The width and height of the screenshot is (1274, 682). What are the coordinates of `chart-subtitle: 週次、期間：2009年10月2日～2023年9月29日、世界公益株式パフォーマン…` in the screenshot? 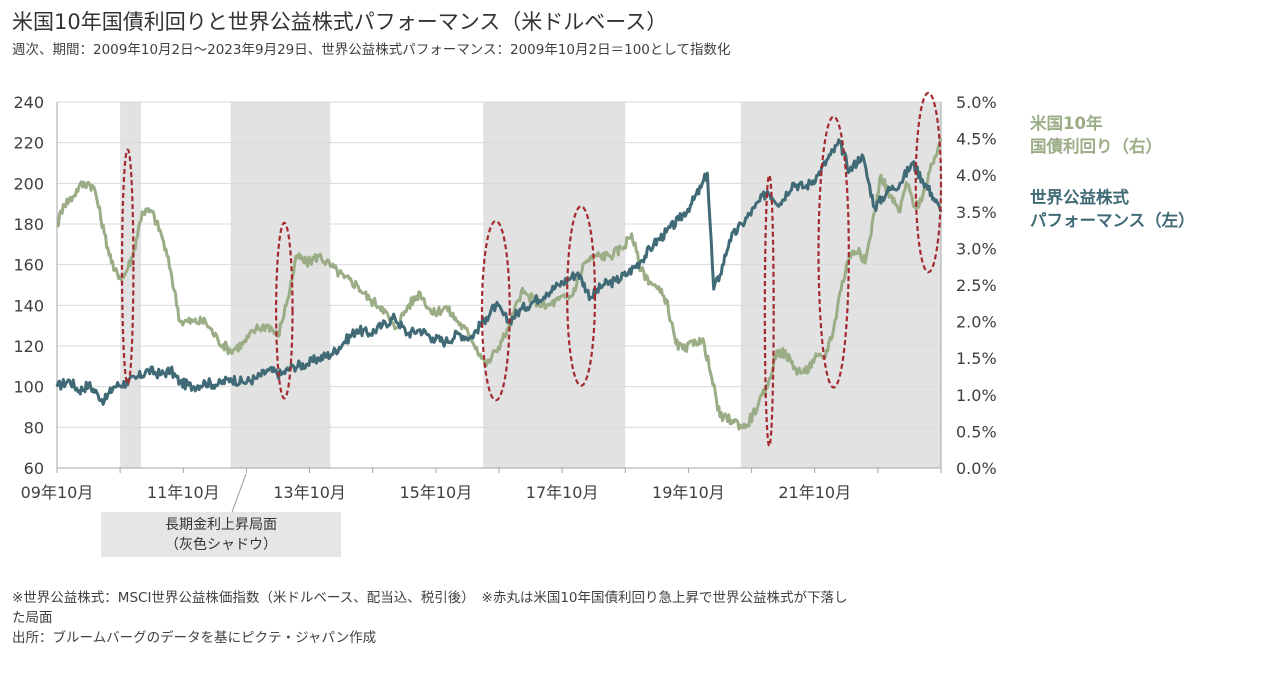 It's located at (371, 50).